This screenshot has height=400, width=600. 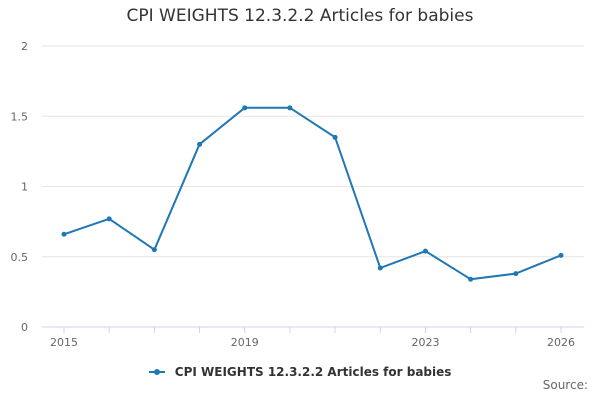 What do you see at coordinates (24, 46) in the screenshot?
I see `y-tick-label: 2` at bounding box center [24, 46].